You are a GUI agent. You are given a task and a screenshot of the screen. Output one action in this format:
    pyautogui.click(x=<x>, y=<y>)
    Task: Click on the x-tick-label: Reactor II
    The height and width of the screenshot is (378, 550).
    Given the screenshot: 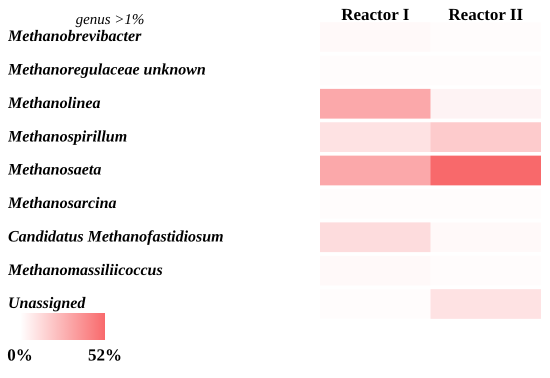 What is the action you would take?
    pyautogui.click(x=486, y=14)
    